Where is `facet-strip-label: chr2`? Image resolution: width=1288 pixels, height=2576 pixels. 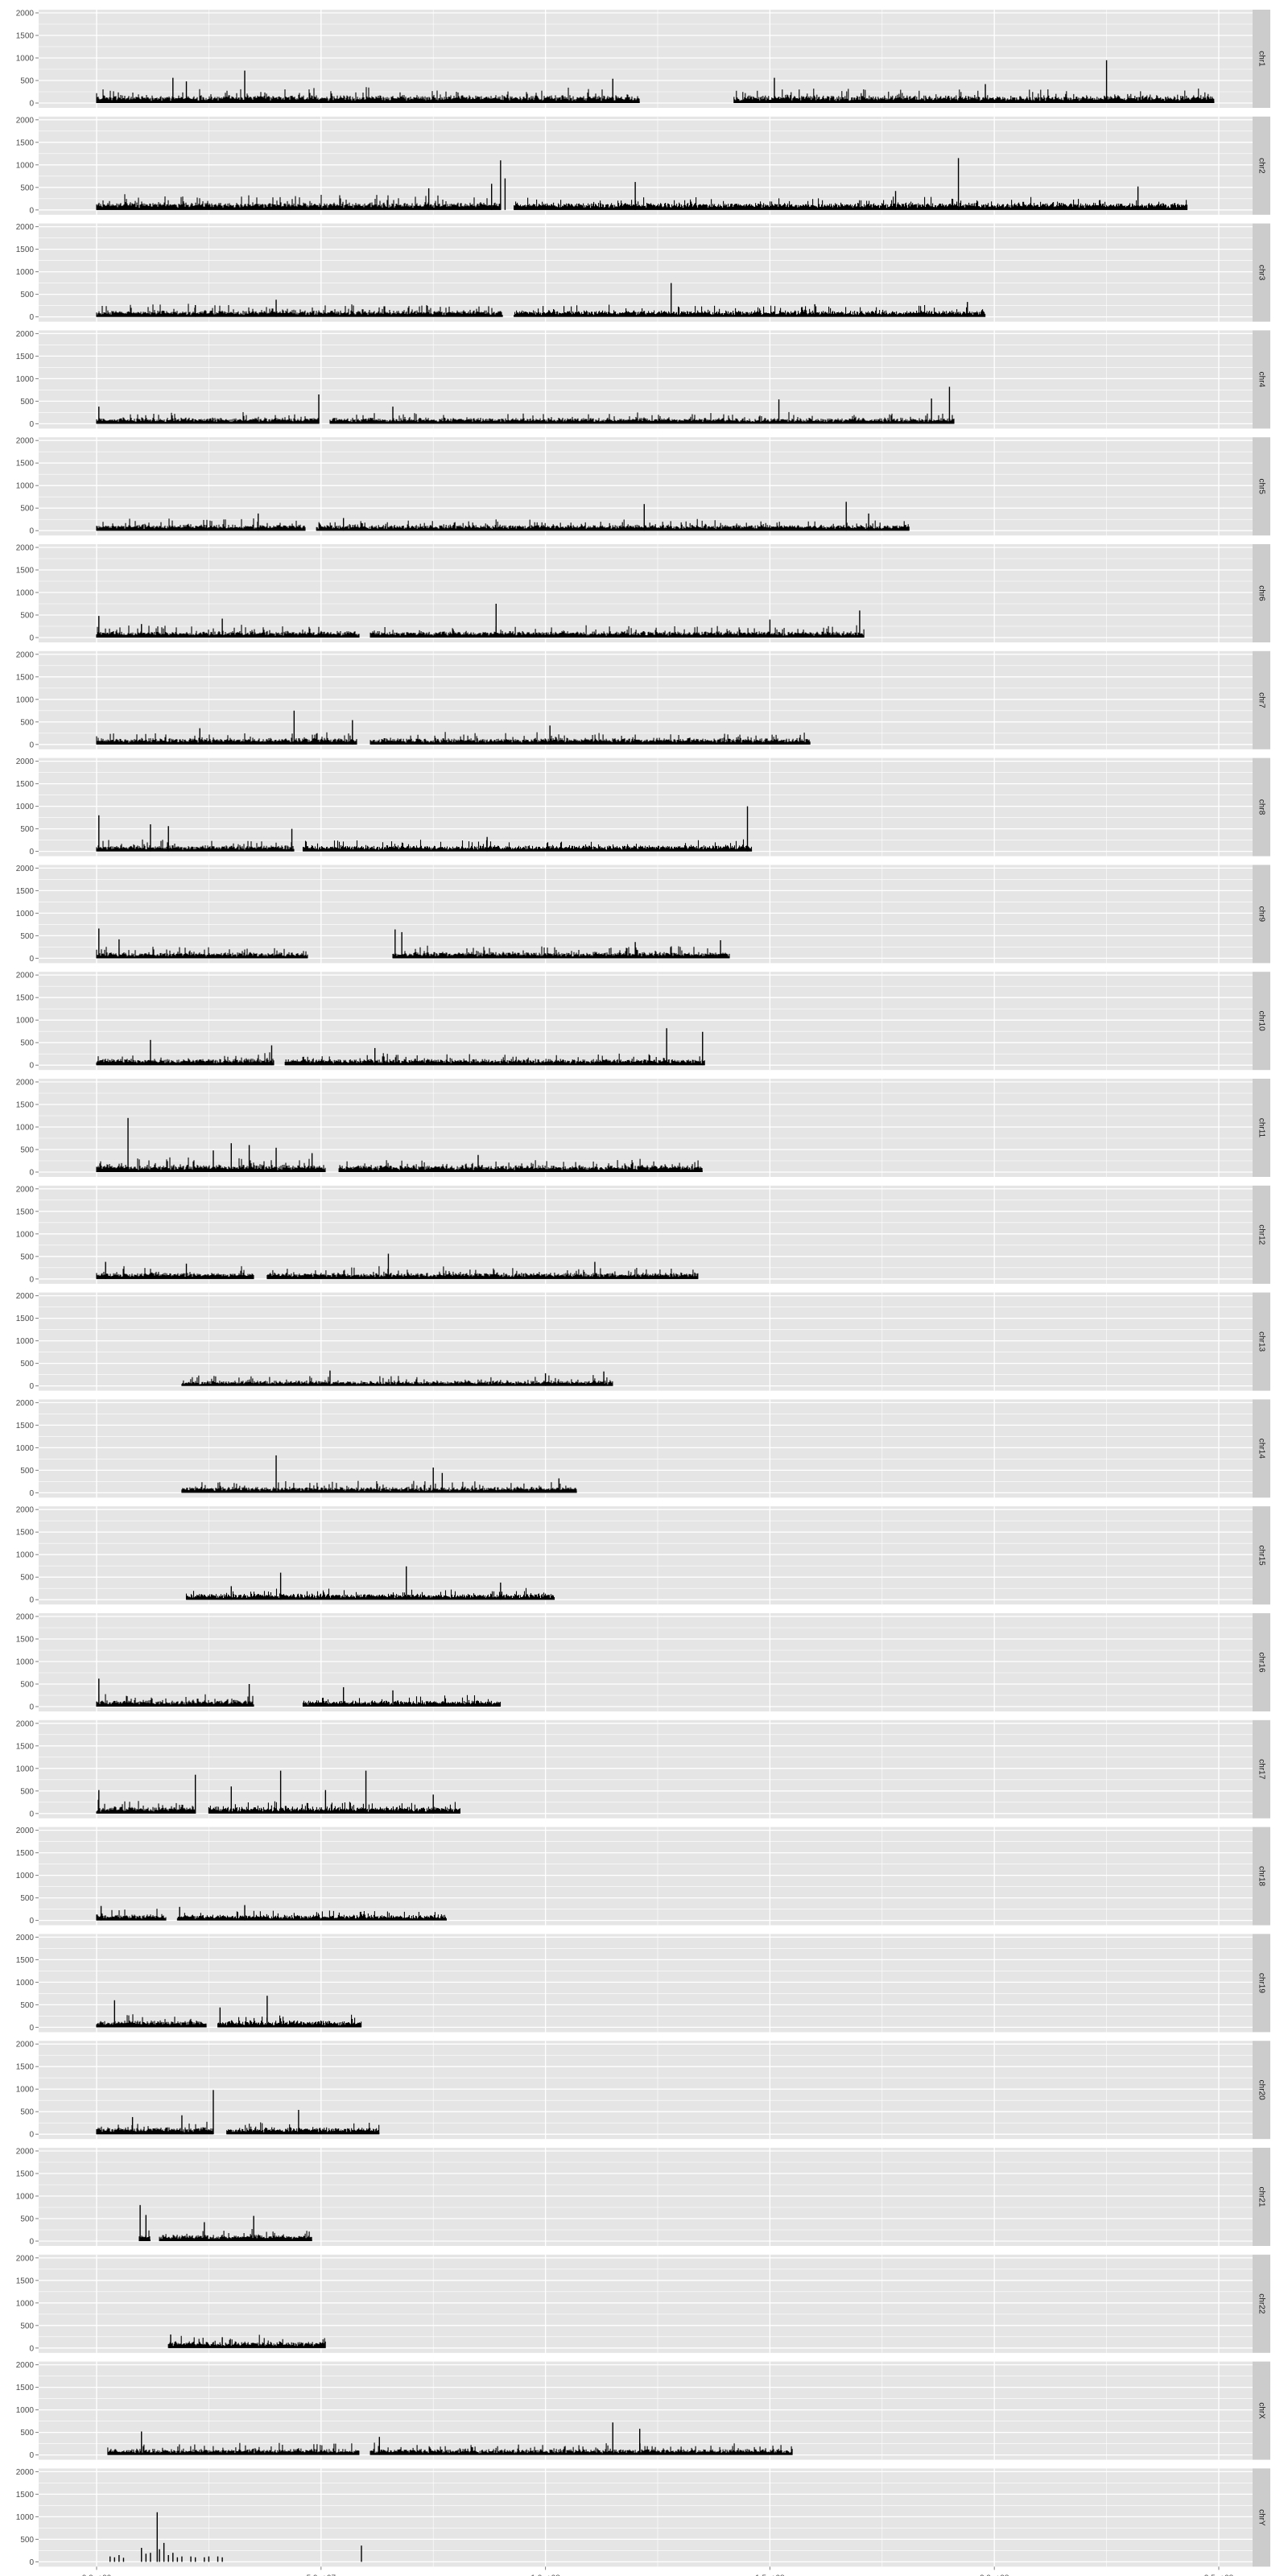
facet-strip-label: chr2 is located at coordinates (1261, 166).